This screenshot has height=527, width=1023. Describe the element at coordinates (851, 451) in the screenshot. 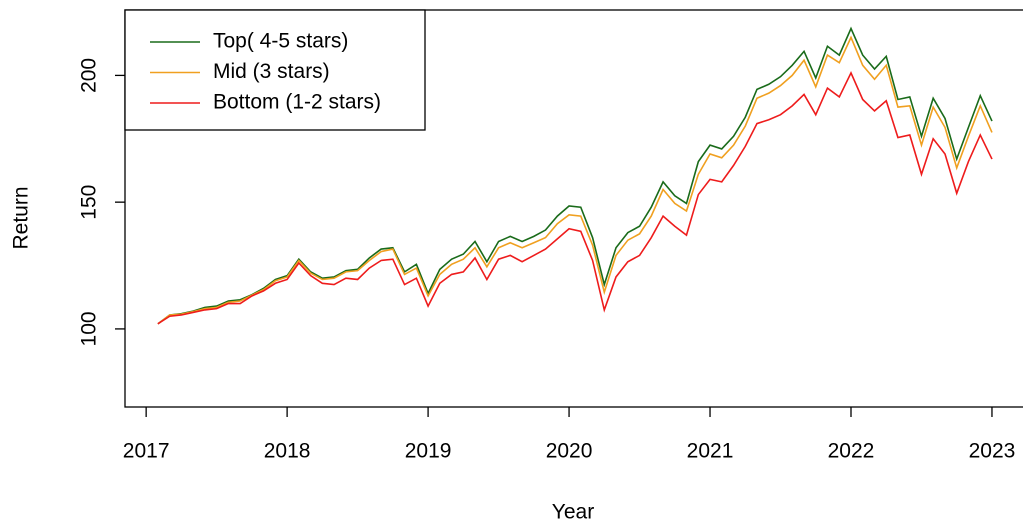

I see `x-tick-label: 2022` at that location.